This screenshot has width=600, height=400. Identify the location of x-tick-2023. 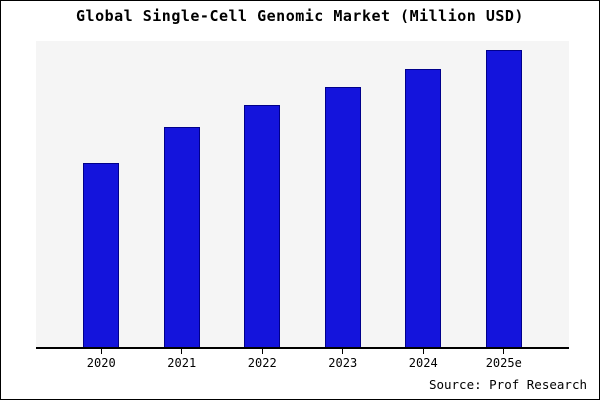
(343, 351).